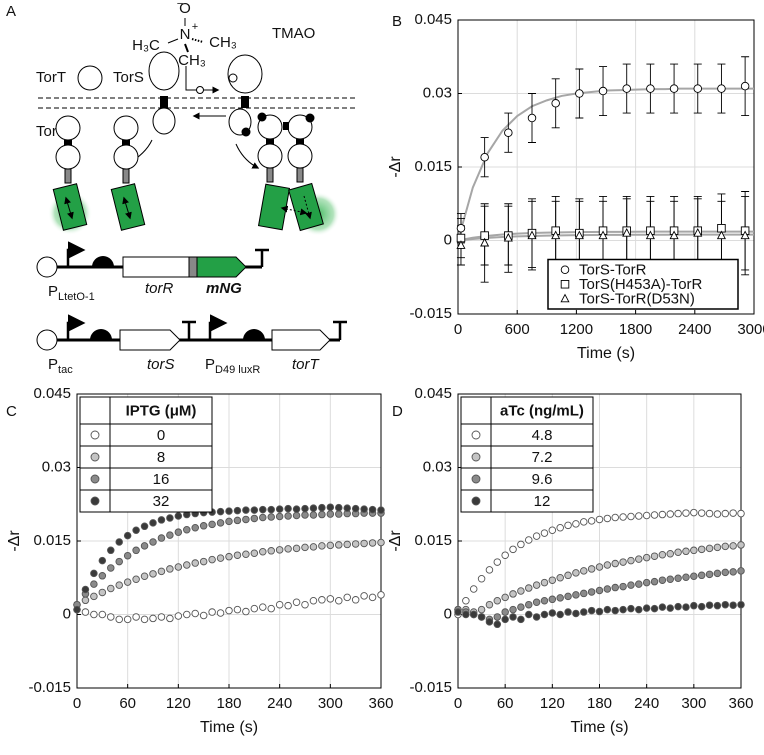  I want to click on x-tick-label: 180, so click(599, 703).